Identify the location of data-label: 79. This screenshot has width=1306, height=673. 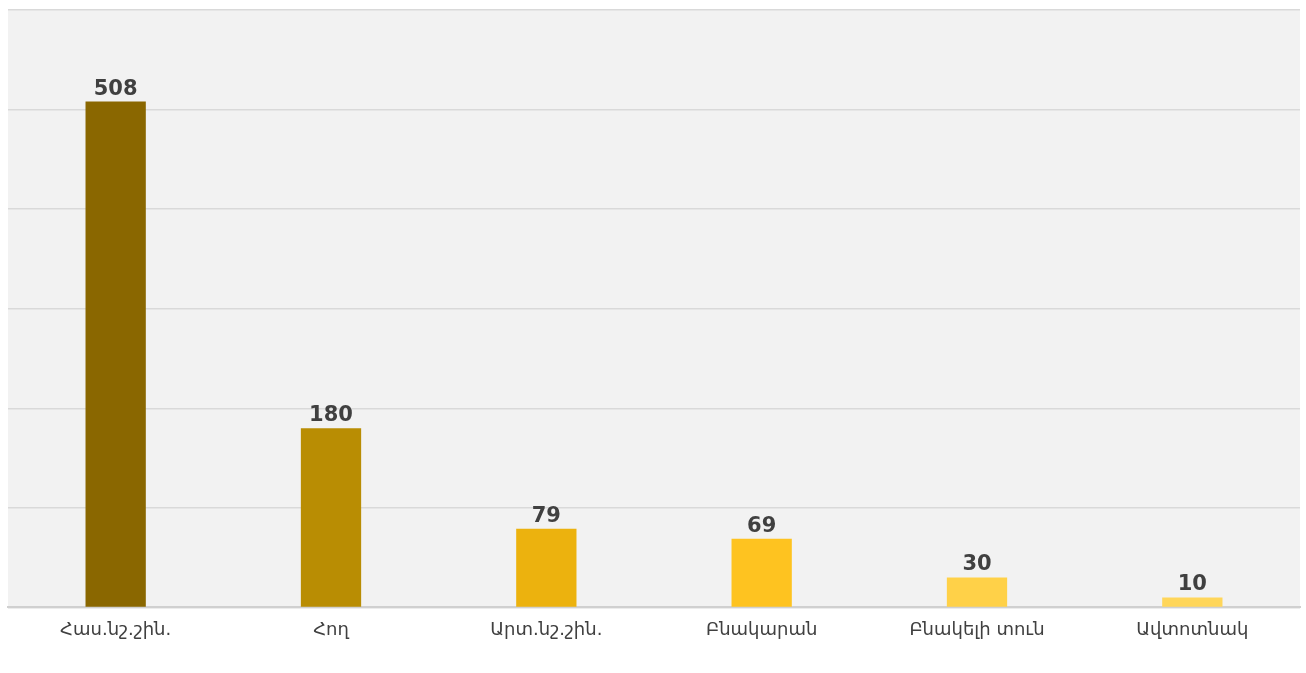
(546, 514).